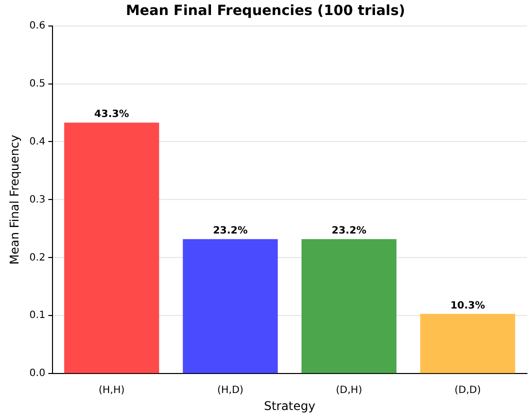 The width and height of the screenshot is (531, 416). Describe the element at coordinates (37, 84) in the screenshot. I see `y-tick-label: 0.5` at that location.